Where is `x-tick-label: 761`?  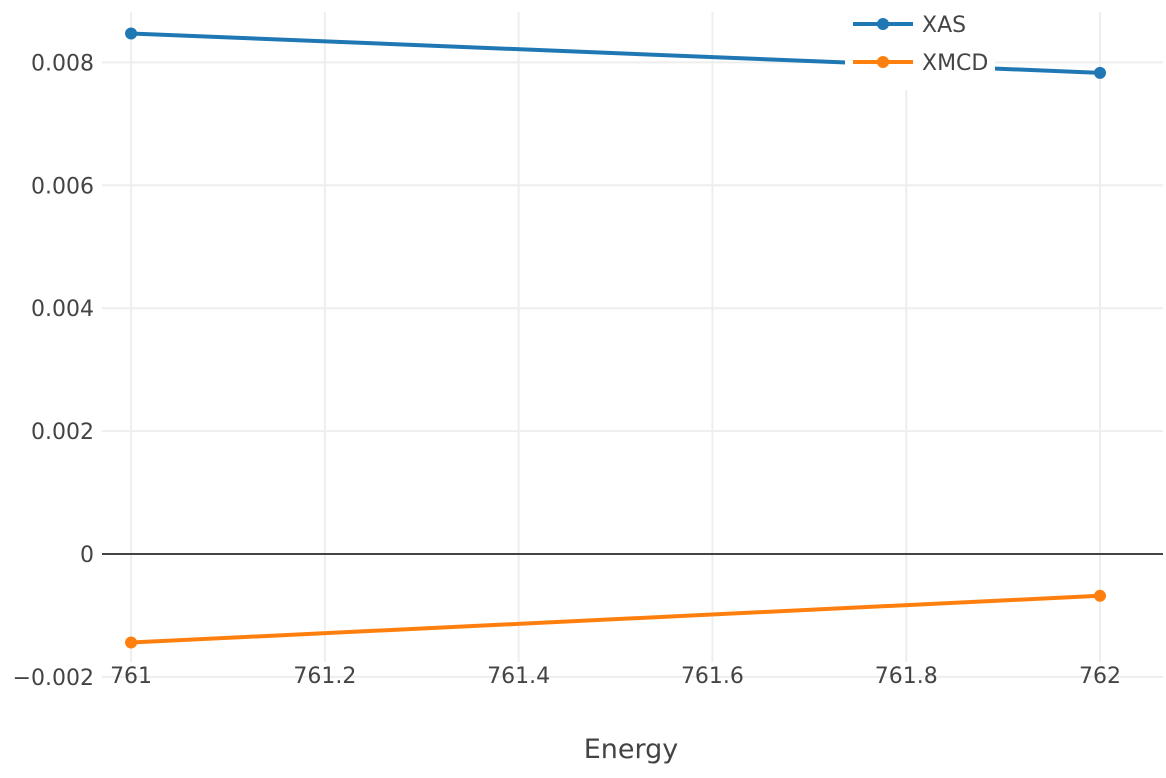
x-tick-label: 761 is located at coordinates (131, 676).